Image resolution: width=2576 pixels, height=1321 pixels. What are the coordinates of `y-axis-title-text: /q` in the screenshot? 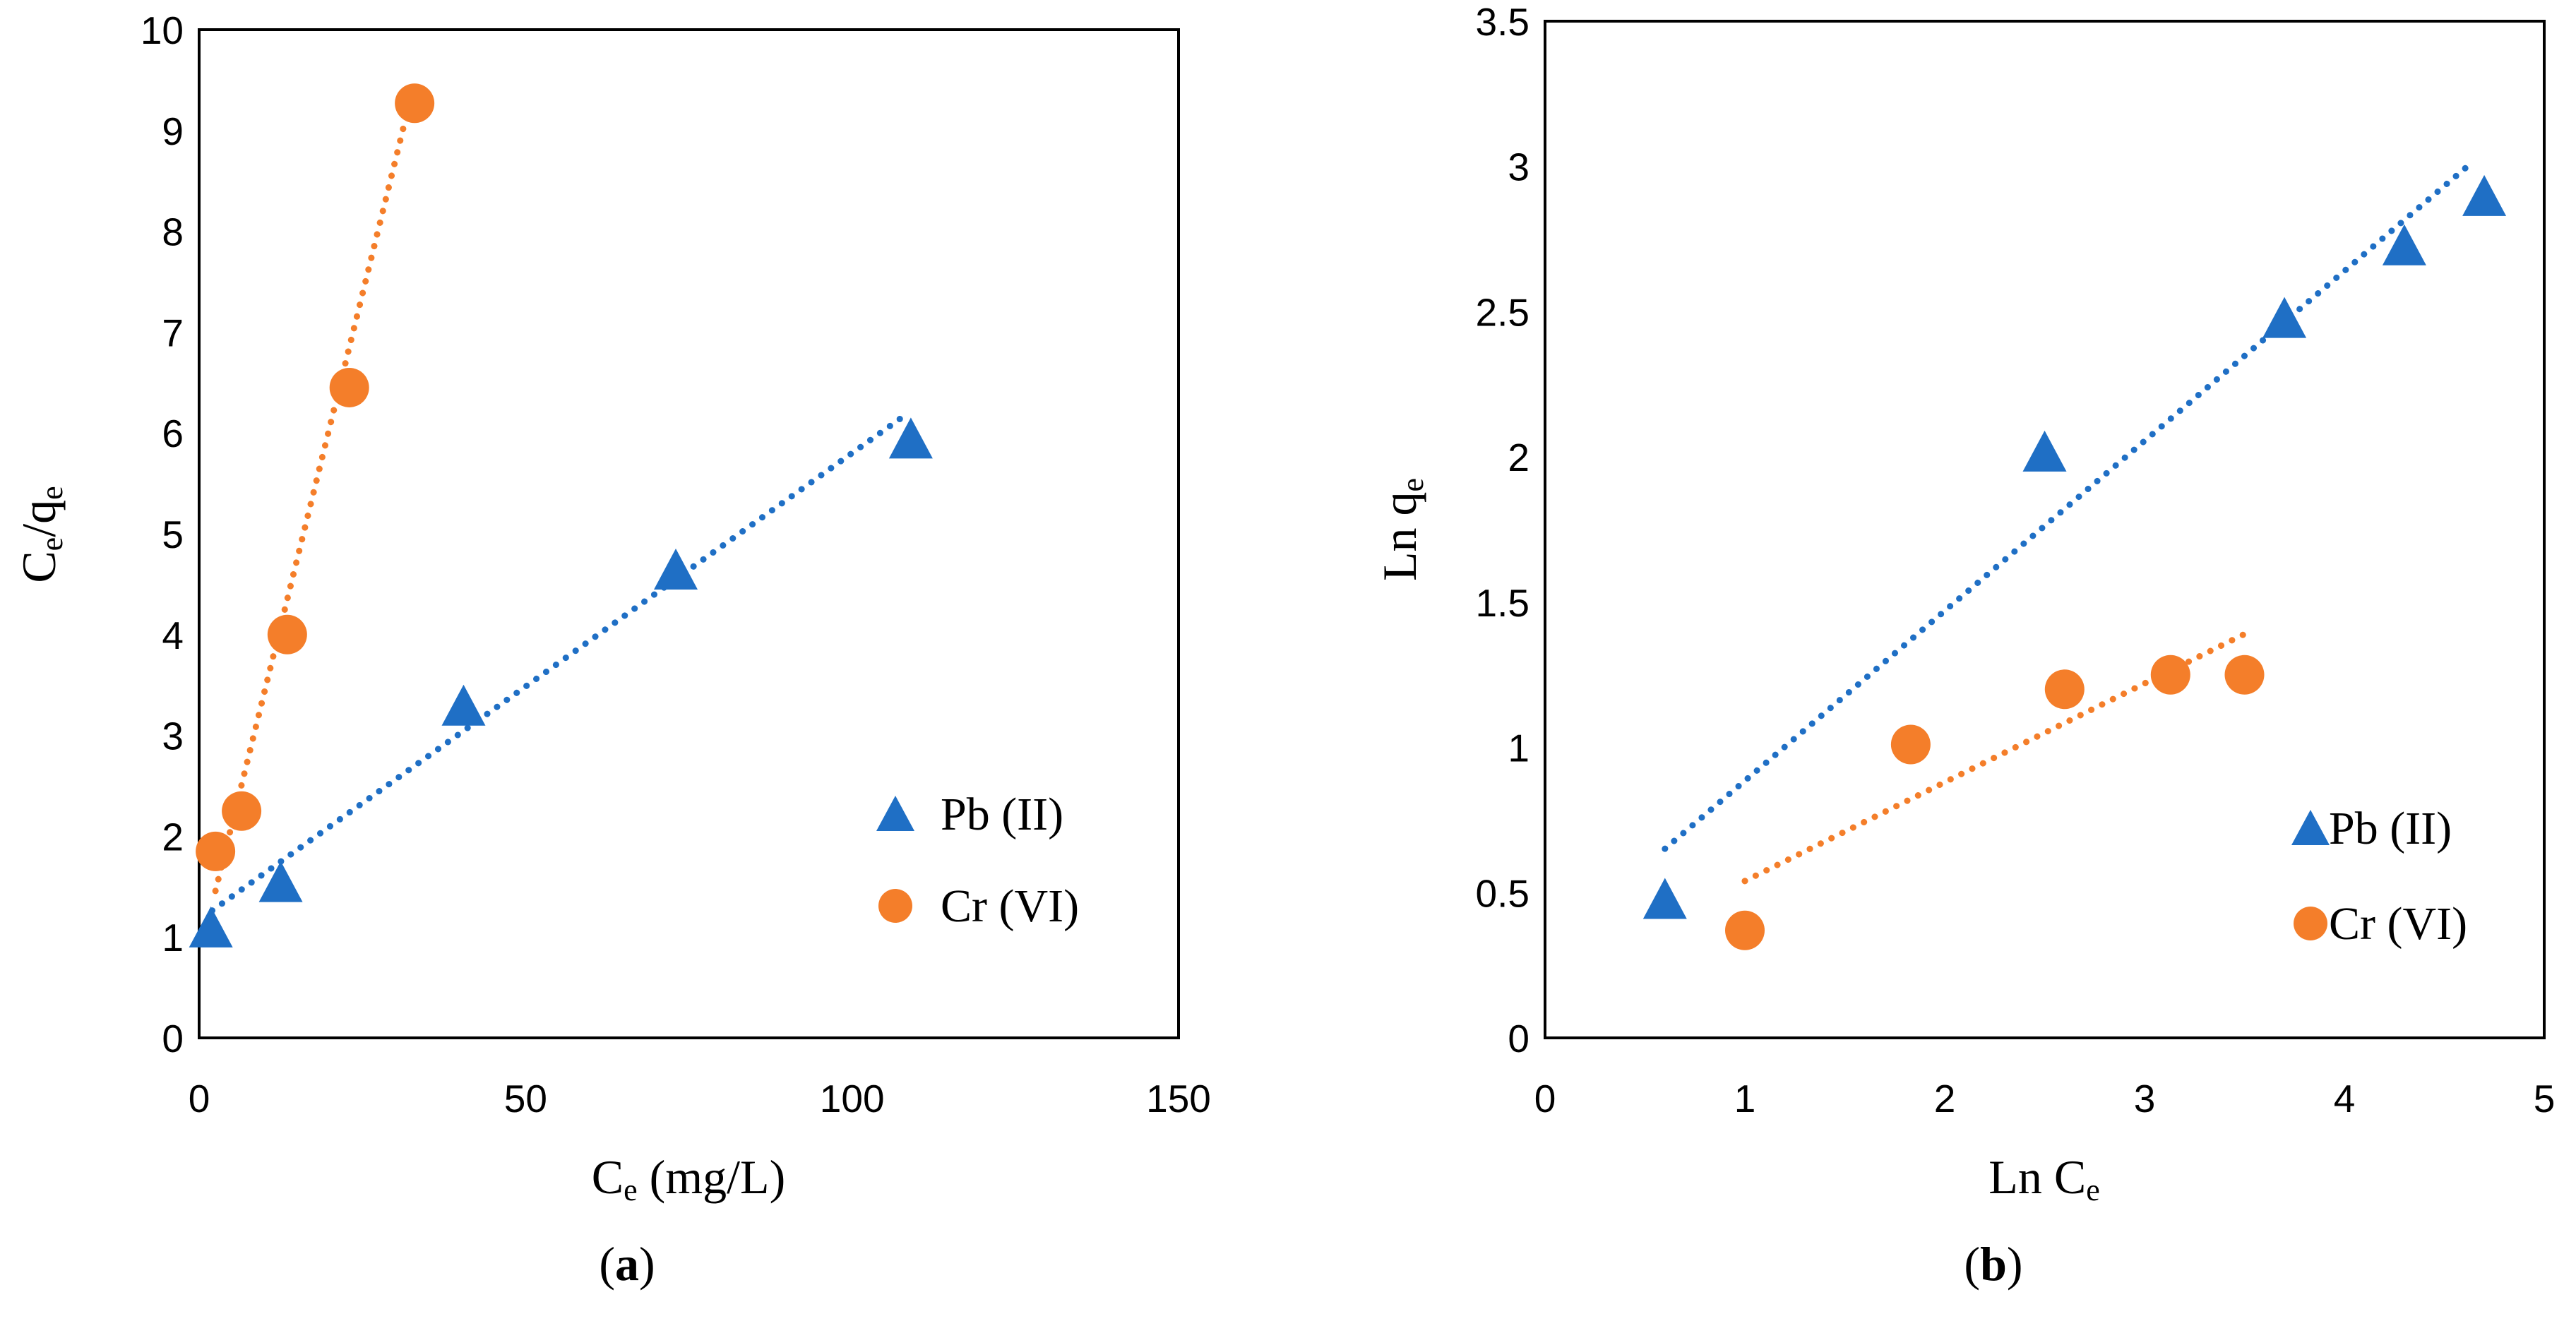 It's located at (39, 518).